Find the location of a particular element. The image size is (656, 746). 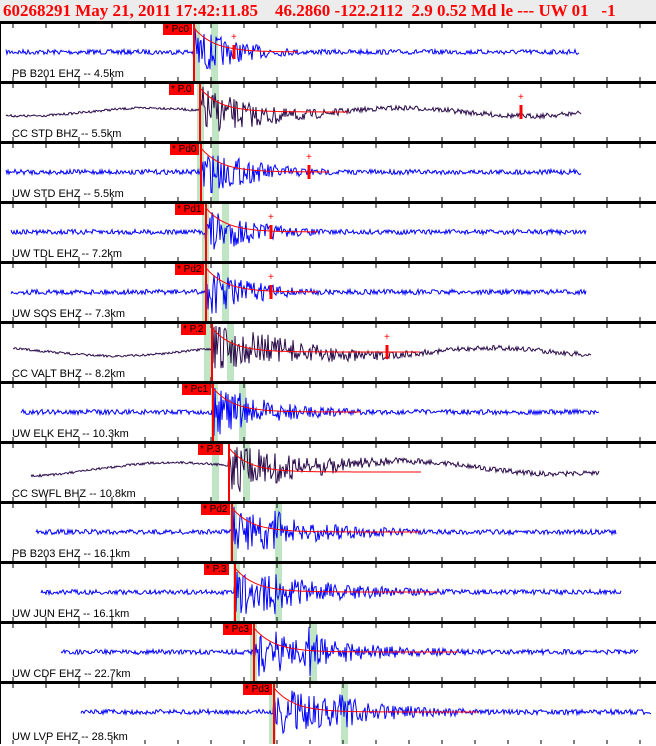

pick-label: * Pc1 is located at coordinates (196, 389).